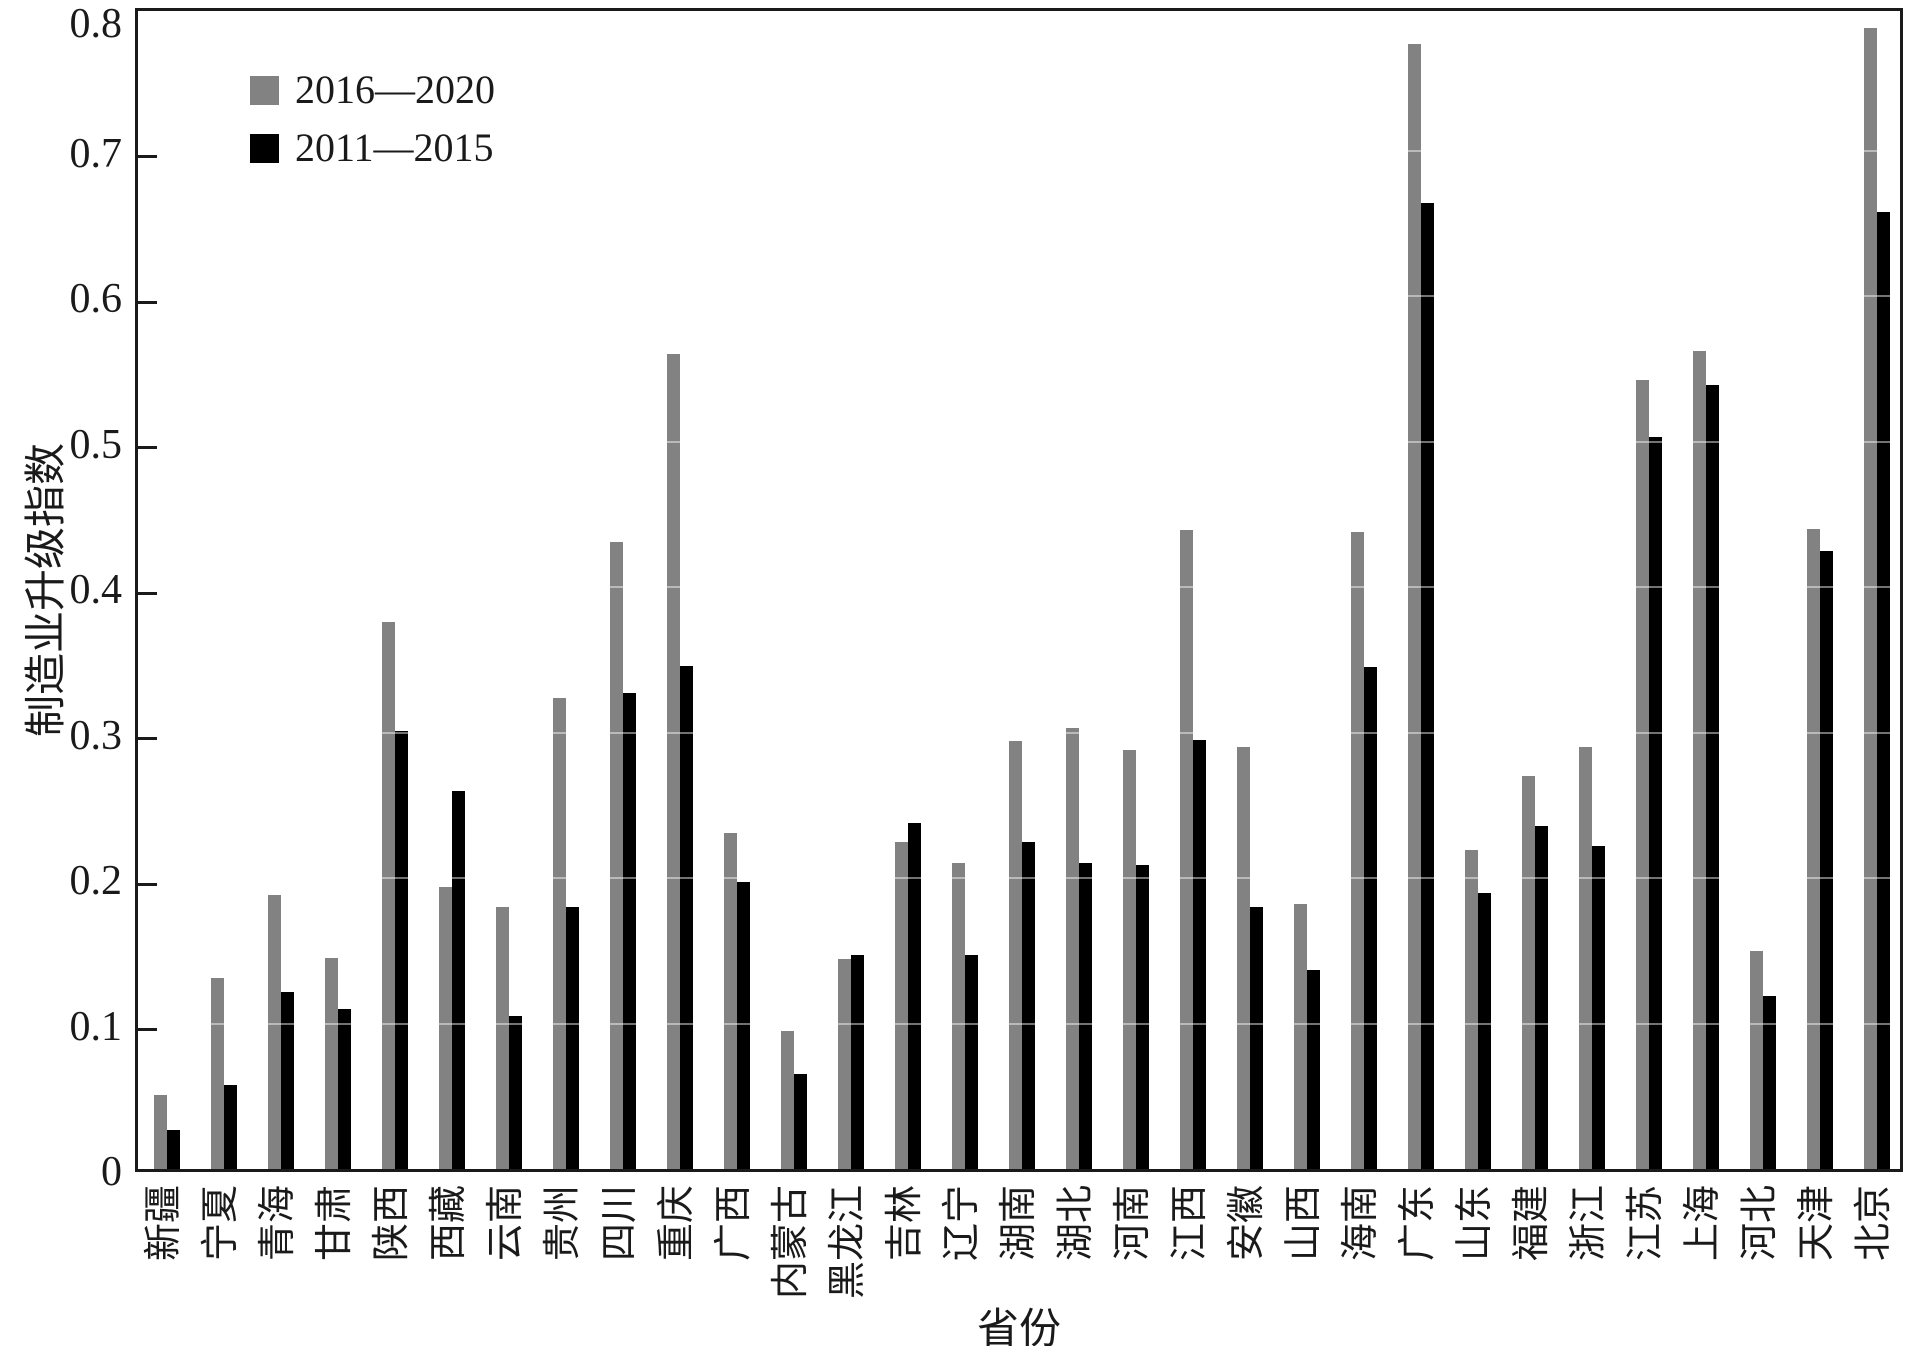  Describe the element at coordinates (96, 299) in the screenshot. I see `y-tick-label: 0.6` at that location.